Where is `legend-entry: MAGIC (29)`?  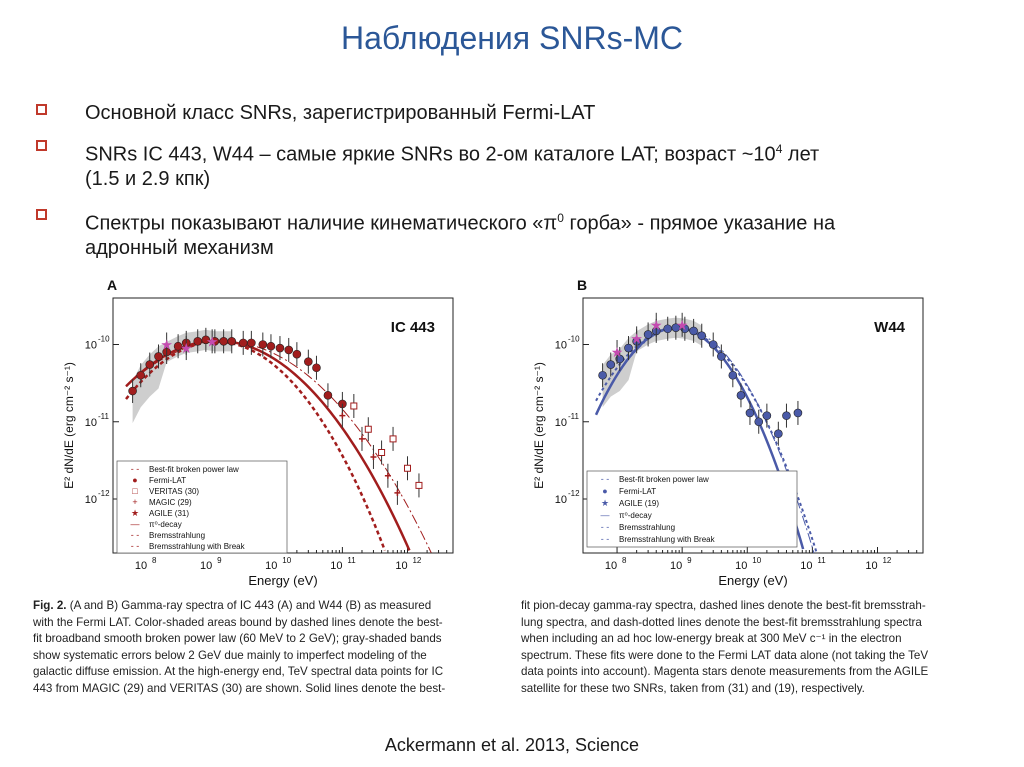 legend-entry: MAGIC (29) is located at coordinates (170, 502).